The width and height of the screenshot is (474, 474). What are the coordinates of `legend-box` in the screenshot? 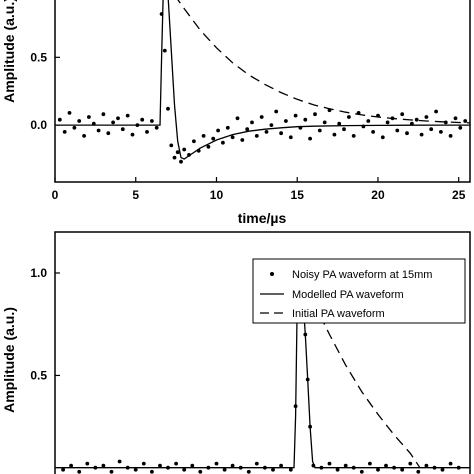 It's located at (359, 291).